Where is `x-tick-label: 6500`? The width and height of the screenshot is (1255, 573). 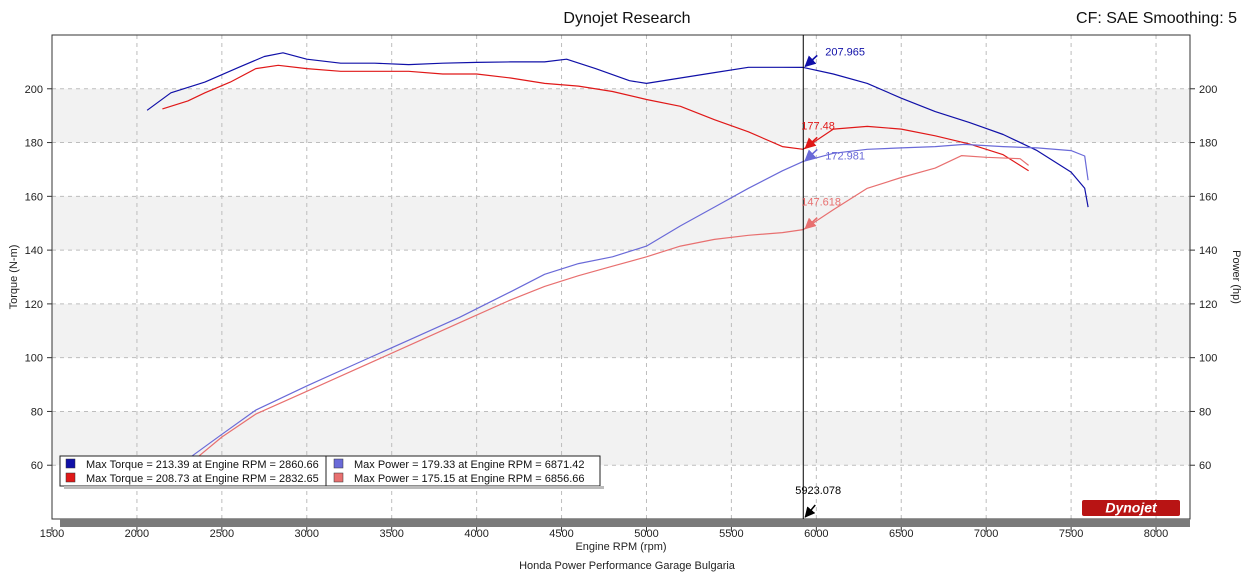 x-tick-label: 6500 is located at coordinates (901, 534).